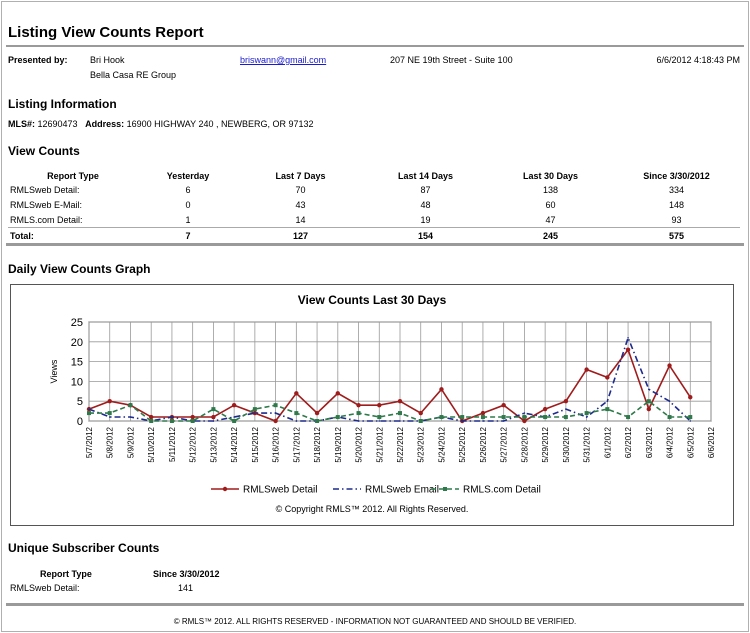 This screenshot has height=633, width=750. I want to click on address-label: Address:, so click(105, 124).